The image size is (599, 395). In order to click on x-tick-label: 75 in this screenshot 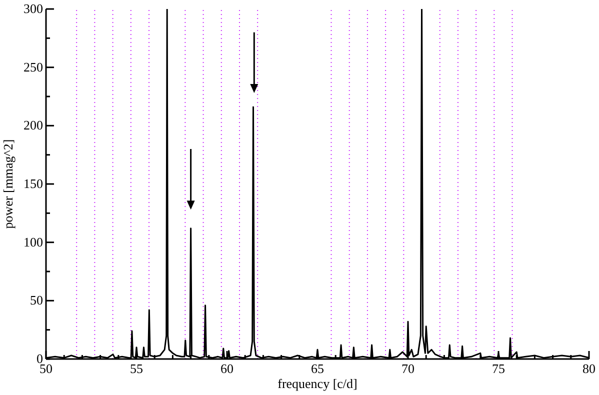, I will do `click(498, 368)`.